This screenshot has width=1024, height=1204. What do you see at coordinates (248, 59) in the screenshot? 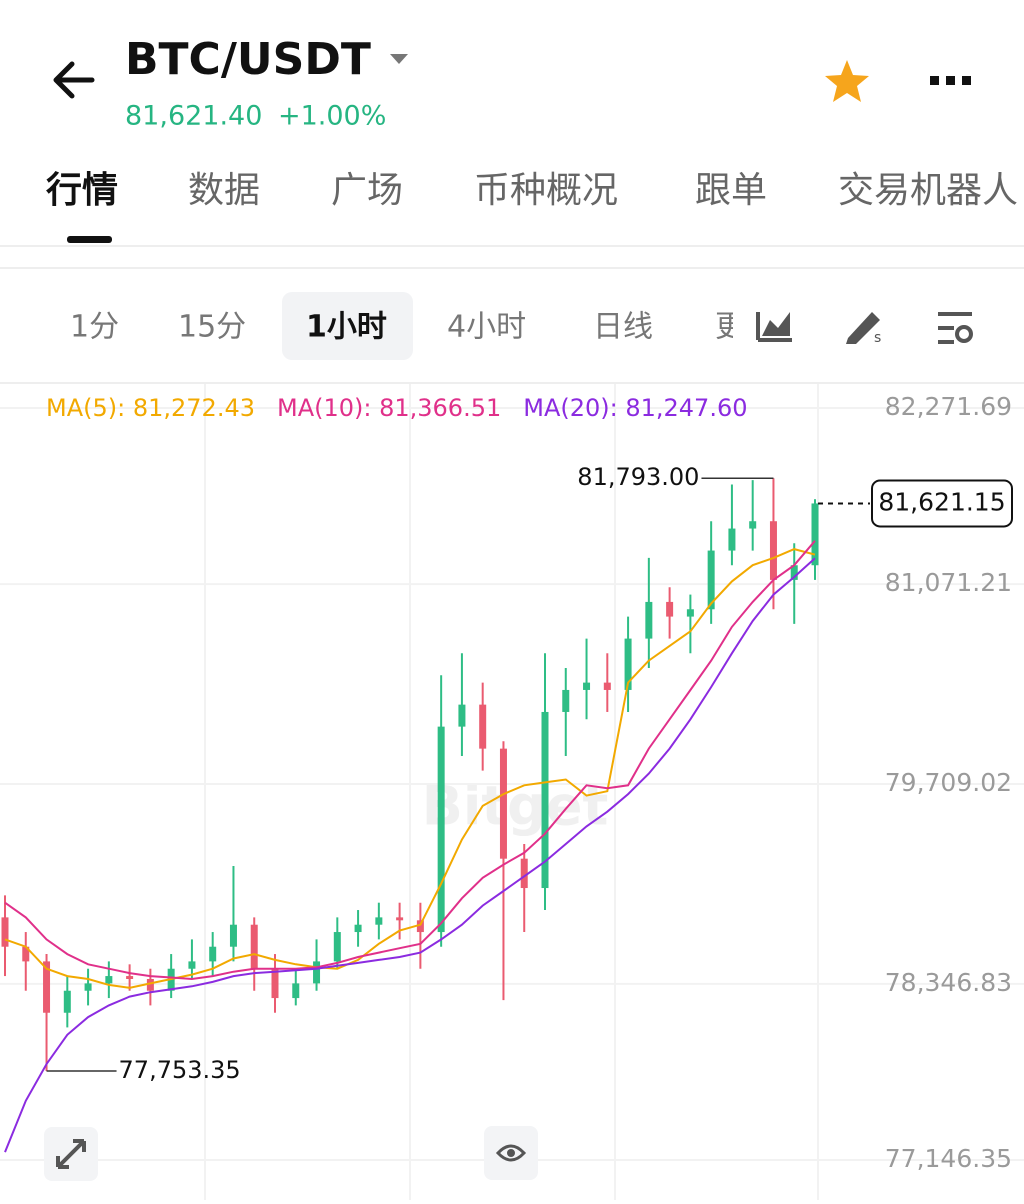
I see `pair-title: BTC/USDT` at bounding box center [248, 59].